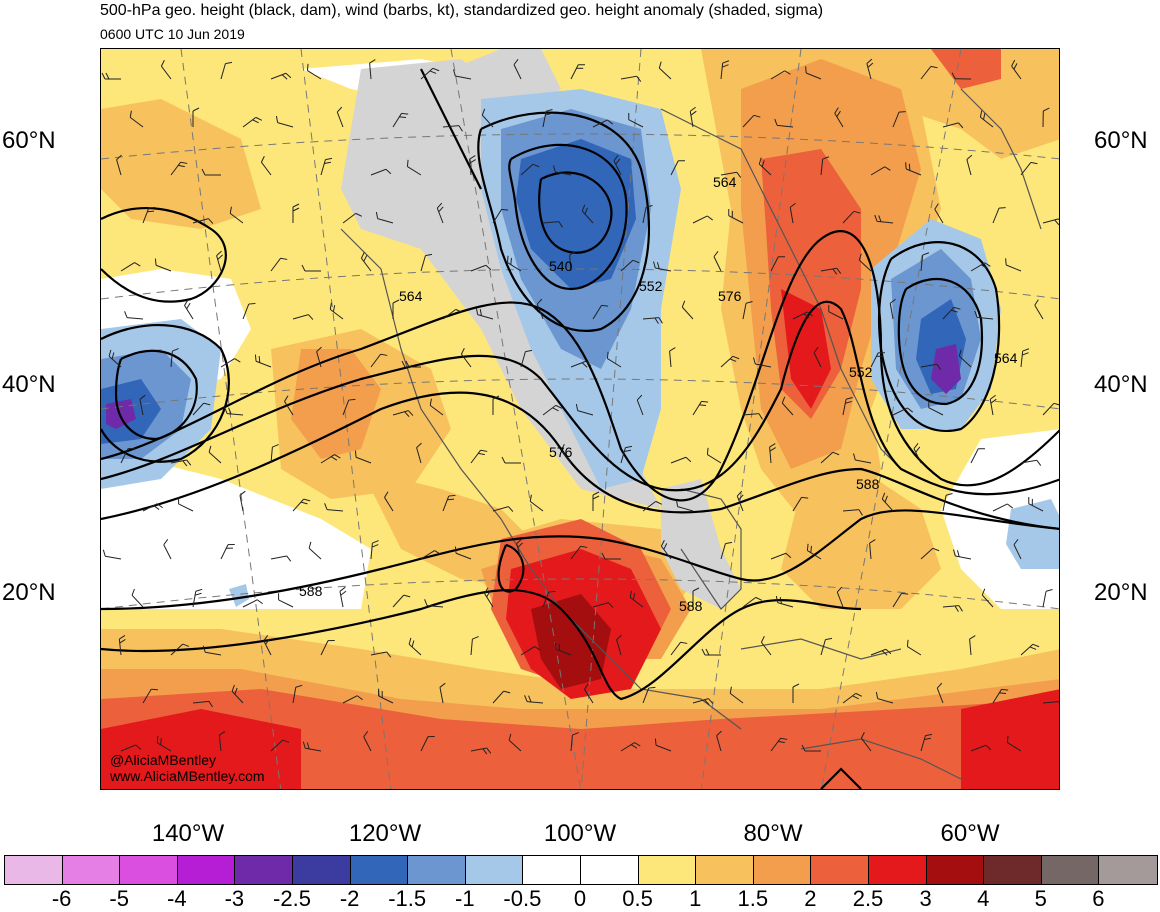 This screenshot has width=1160, height=912. What do you see at coordinates (1006, 358) in the screenshot?
I see `contour-label: 564` at bounding box center [1006, 358].